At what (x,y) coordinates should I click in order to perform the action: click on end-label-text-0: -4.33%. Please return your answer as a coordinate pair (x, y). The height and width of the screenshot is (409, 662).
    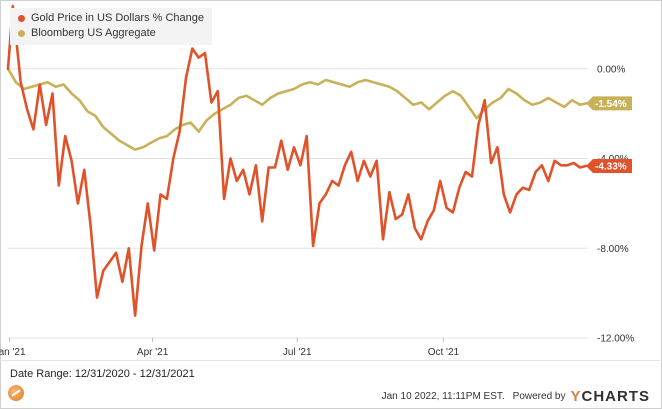
    Looking at the image, I should click on (611, 166).